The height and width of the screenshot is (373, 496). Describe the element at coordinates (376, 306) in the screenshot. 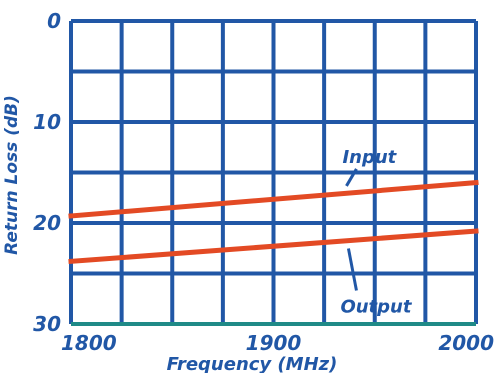

I see `output-annotation-label: Output` at that location.